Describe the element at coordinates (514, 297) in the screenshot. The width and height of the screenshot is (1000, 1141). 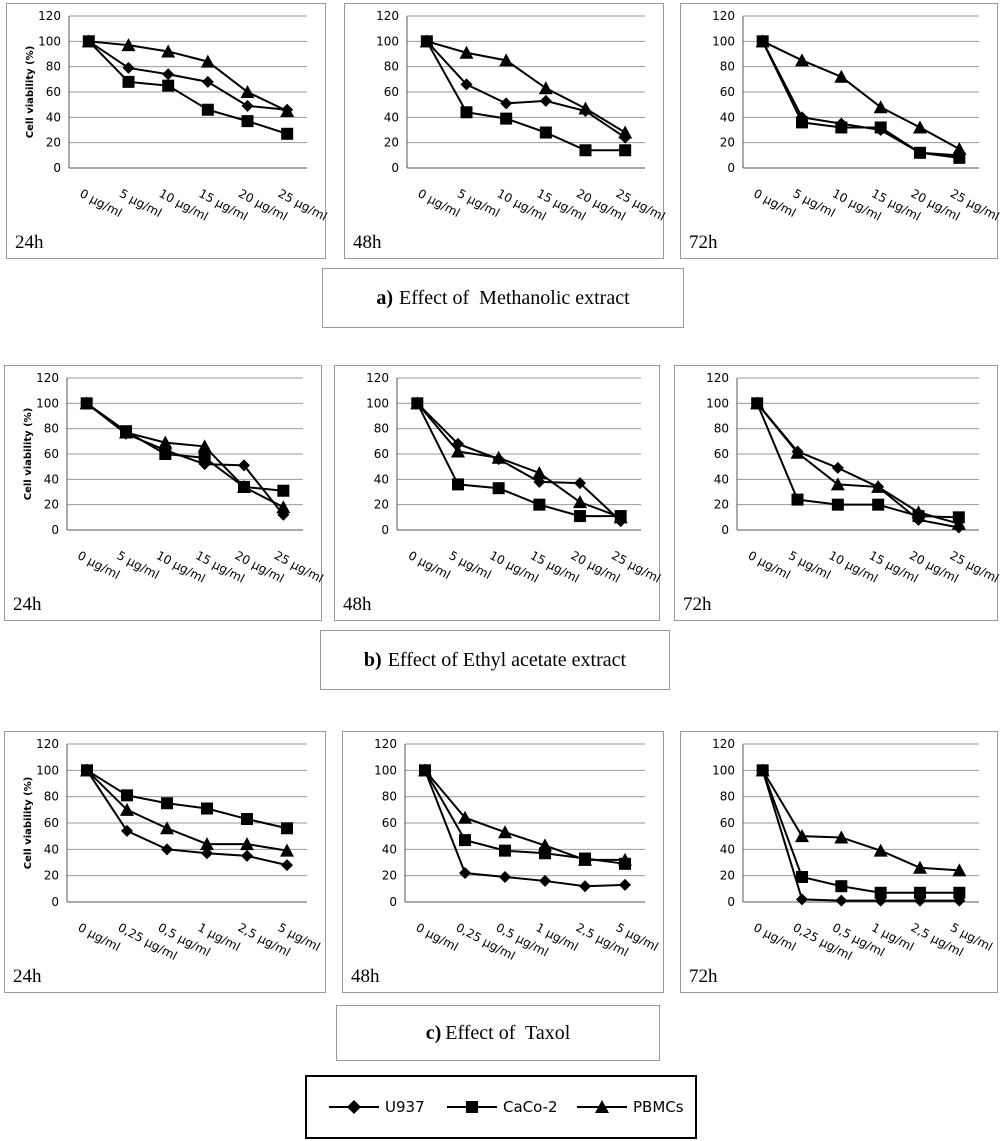
I see `caption-a-text: Effect of Methanolic extract` at that location.